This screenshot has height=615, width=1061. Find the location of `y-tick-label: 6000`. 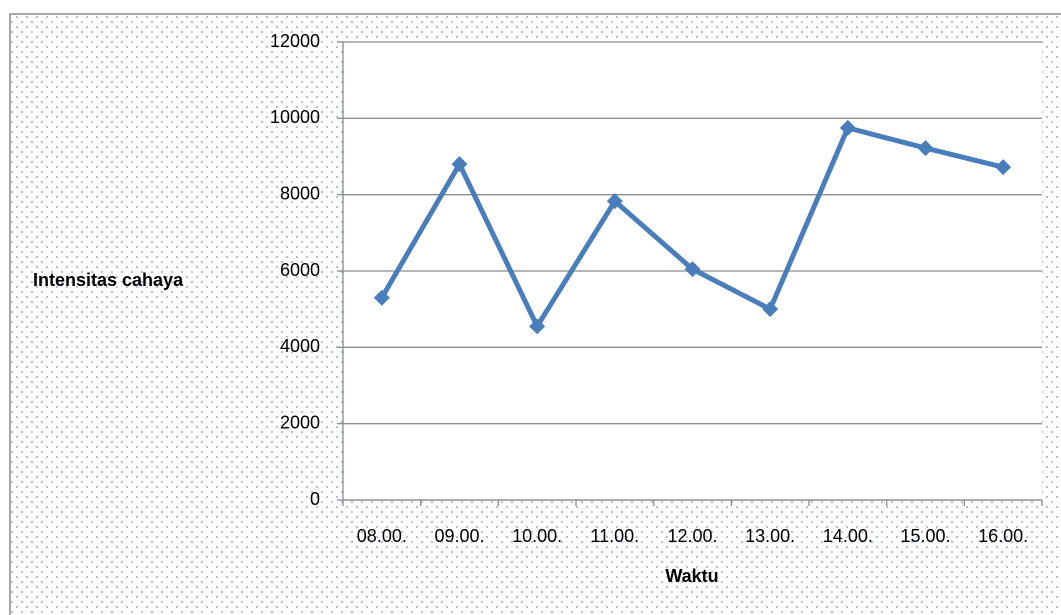

y-tick-label: 6000 is located at coordinates (300, 270).